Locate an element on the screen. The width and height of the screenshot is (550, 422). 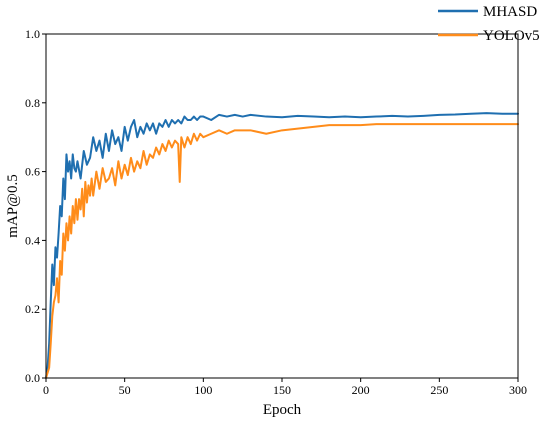
y-tick-label: 0.0 is located at coordinates (32, 378).